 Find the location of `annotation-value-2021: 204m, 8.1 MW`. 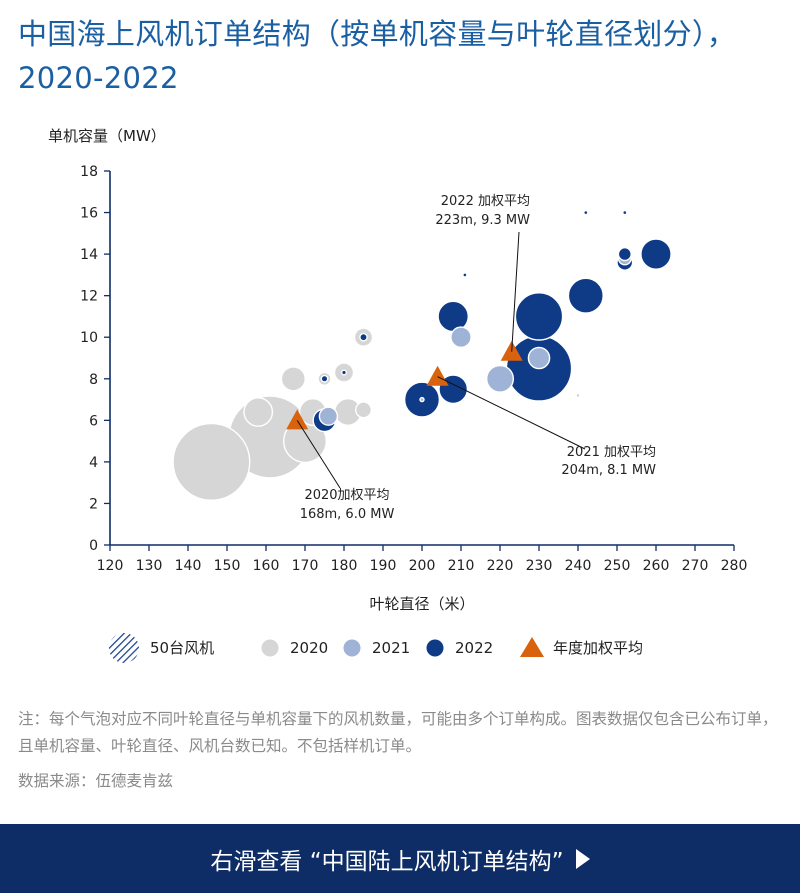

annotation-value-2021: 204m, 8.1 MW is located at coordinates (608, 470).